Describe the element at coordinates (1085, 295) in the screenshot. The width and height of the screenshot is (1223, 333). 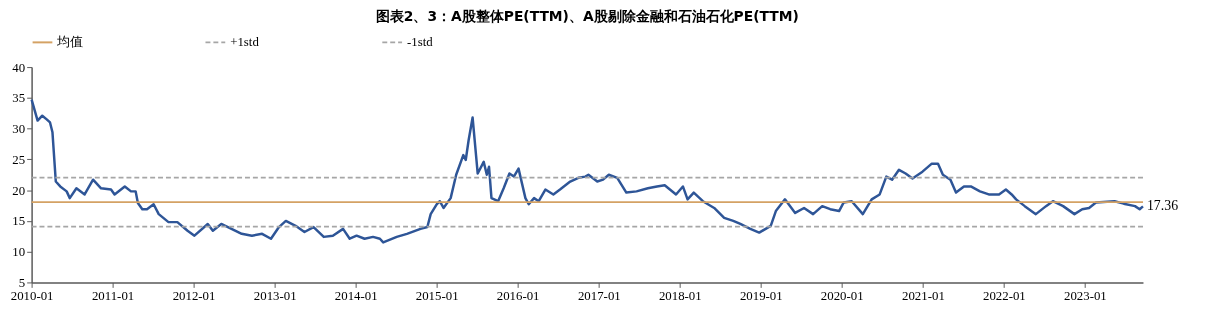
I see `x-tick-label: 2023-01` at that location.